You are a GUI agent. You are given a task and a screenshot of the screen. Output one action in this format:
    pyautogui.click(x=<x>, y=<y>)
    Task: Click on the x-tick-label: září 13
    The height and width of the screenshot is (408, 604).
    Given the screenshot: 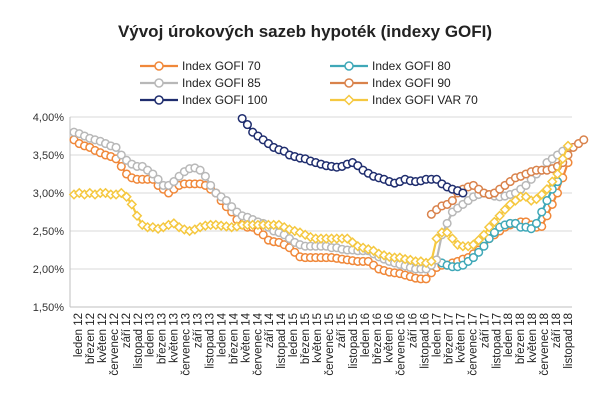 What is the action you would take?
    pyautogui.click(x=199, y=330)
    